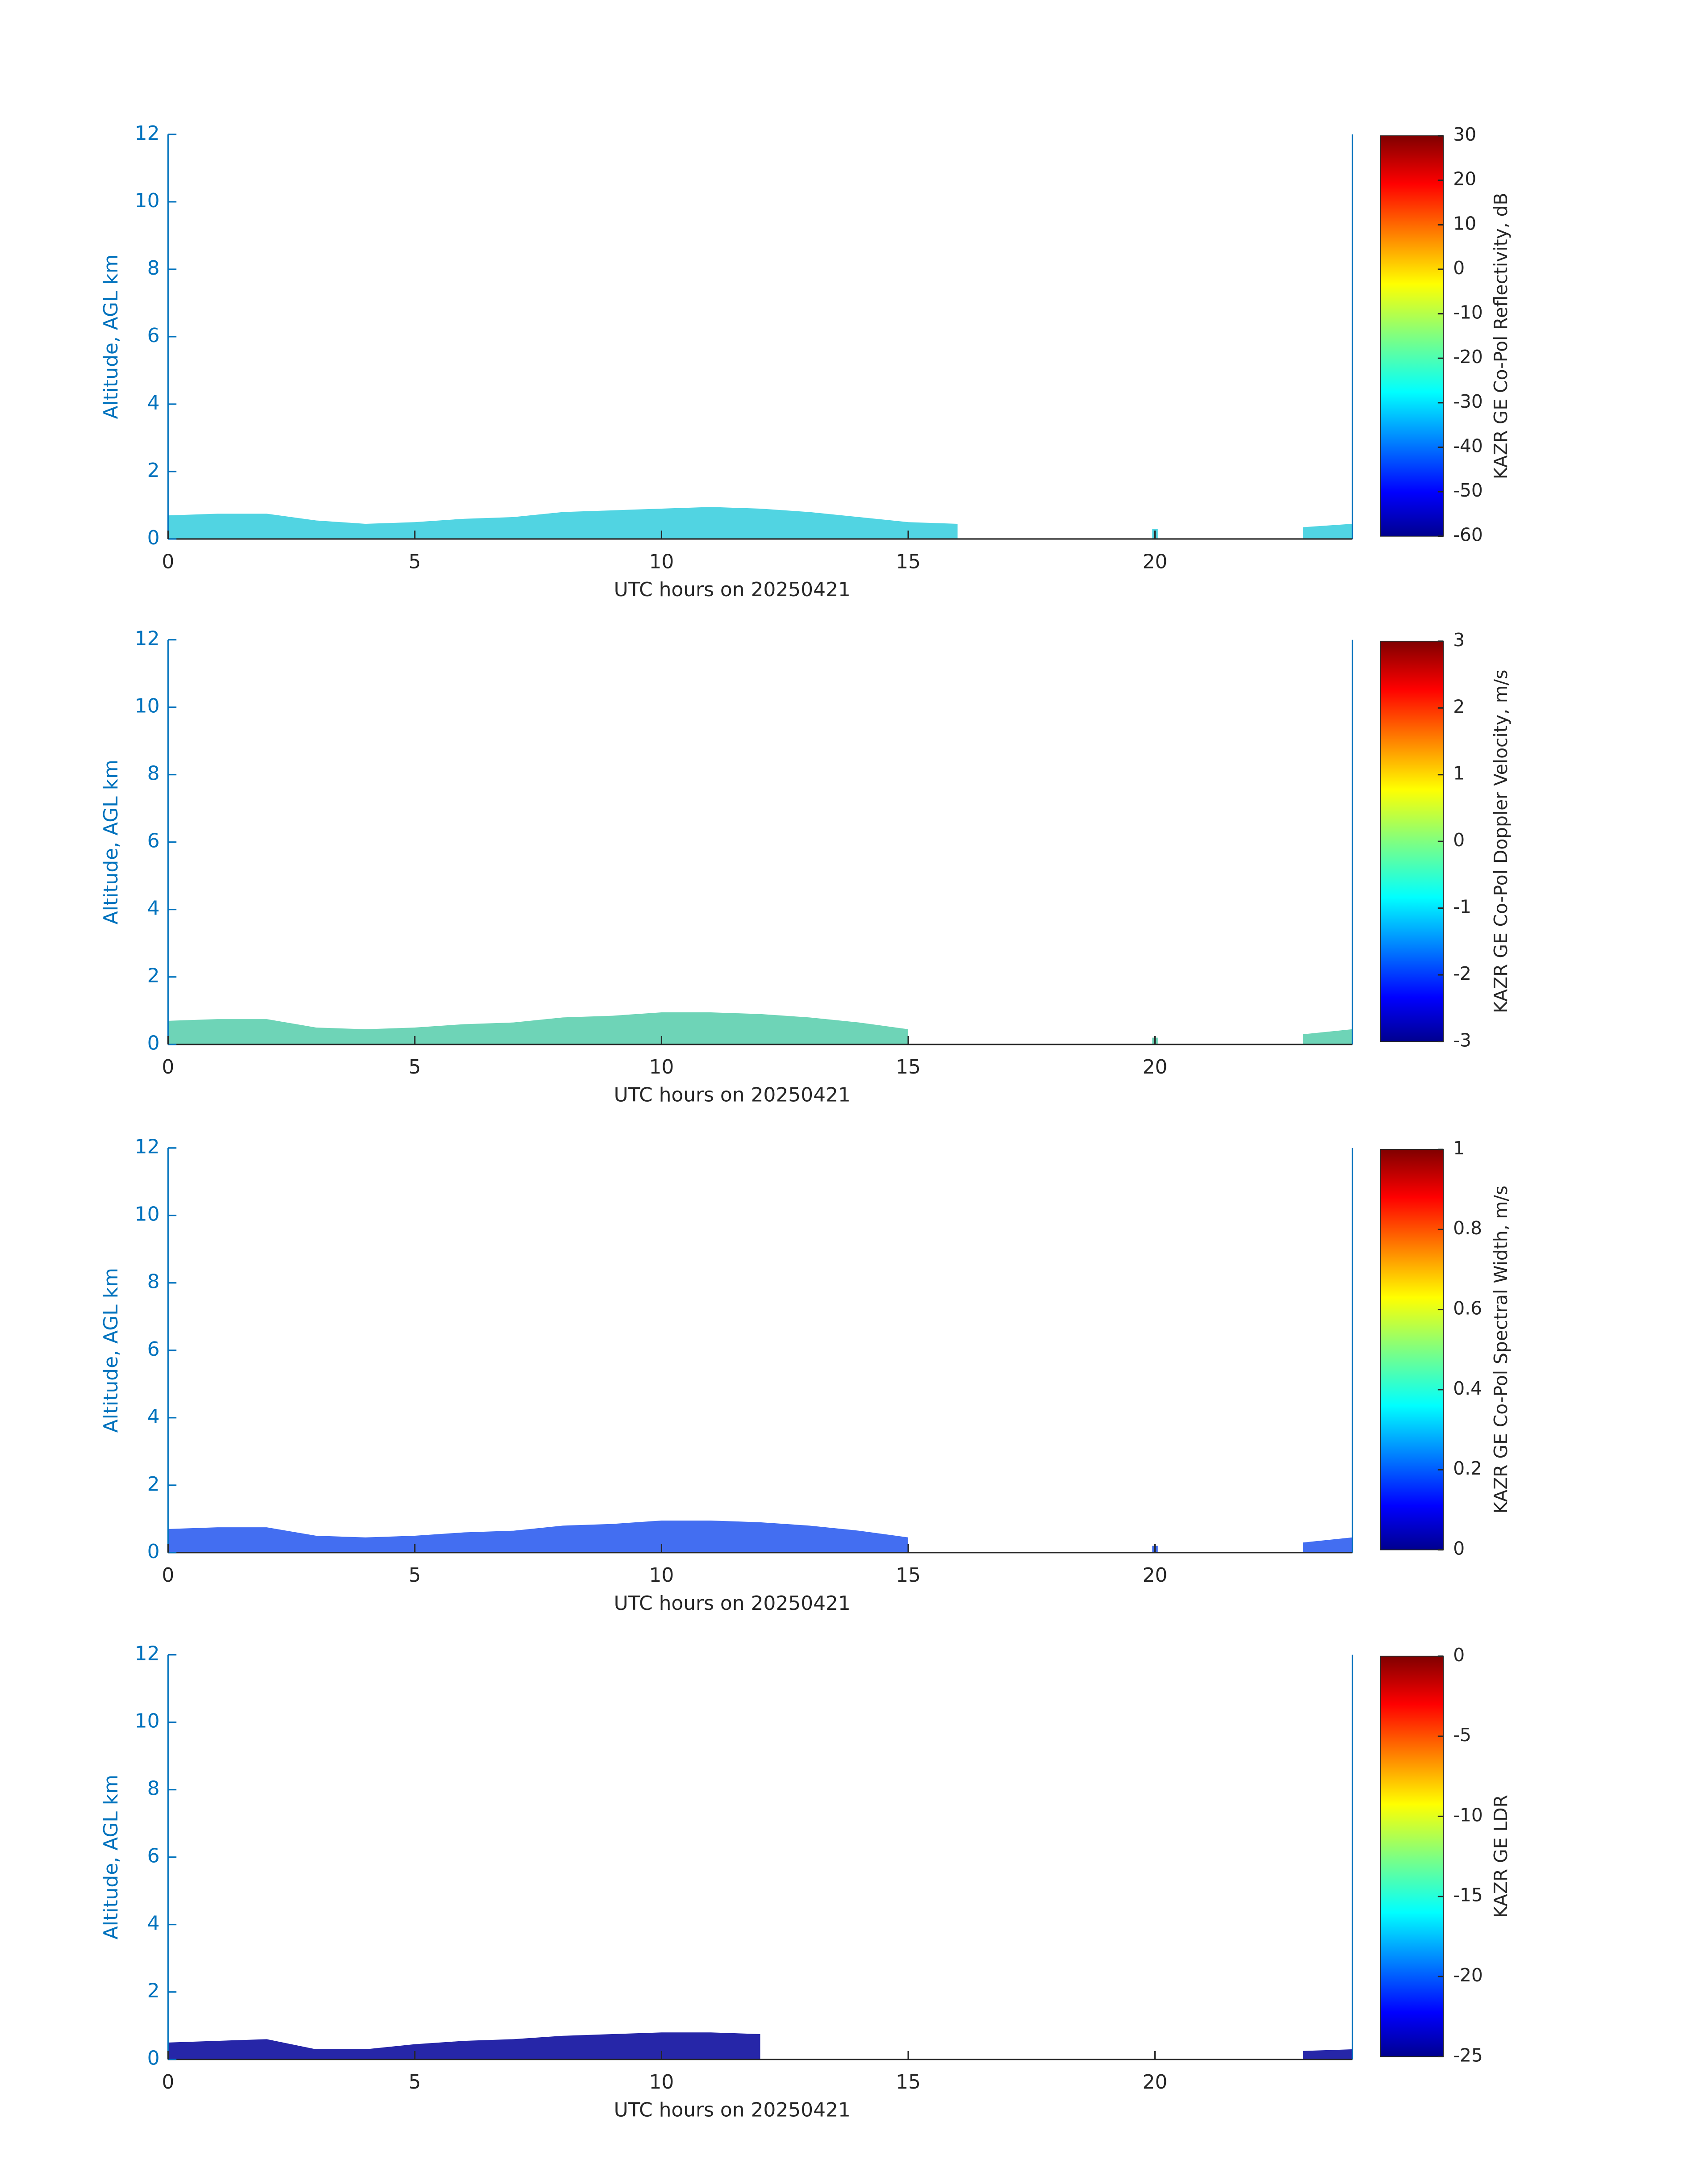 The width and height of the screenshot is (1708, 2177). What do you see at coordinates (1462, 1040) in the screenshot?
I see `colorbar-tick-label: -3` at bounding box center [1462, 1040].